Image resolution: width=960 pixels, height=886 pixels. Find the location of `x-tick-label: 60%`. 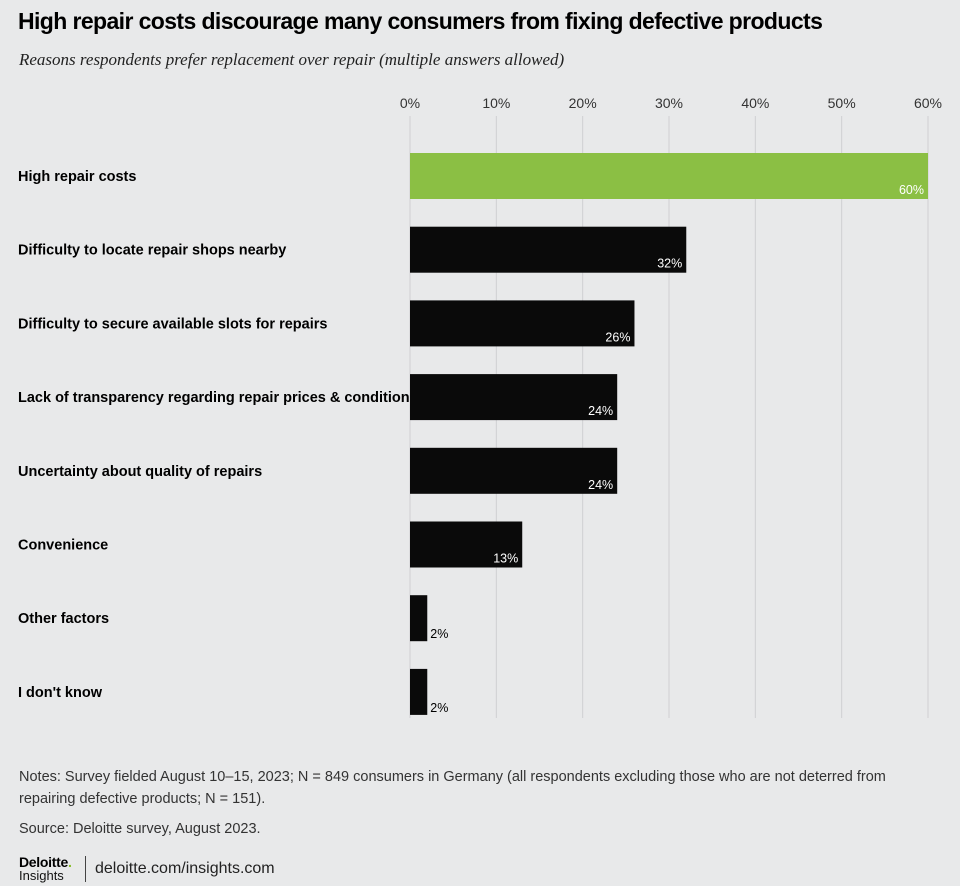

x-tick-label: 60% is located at coordinates (928, 103).